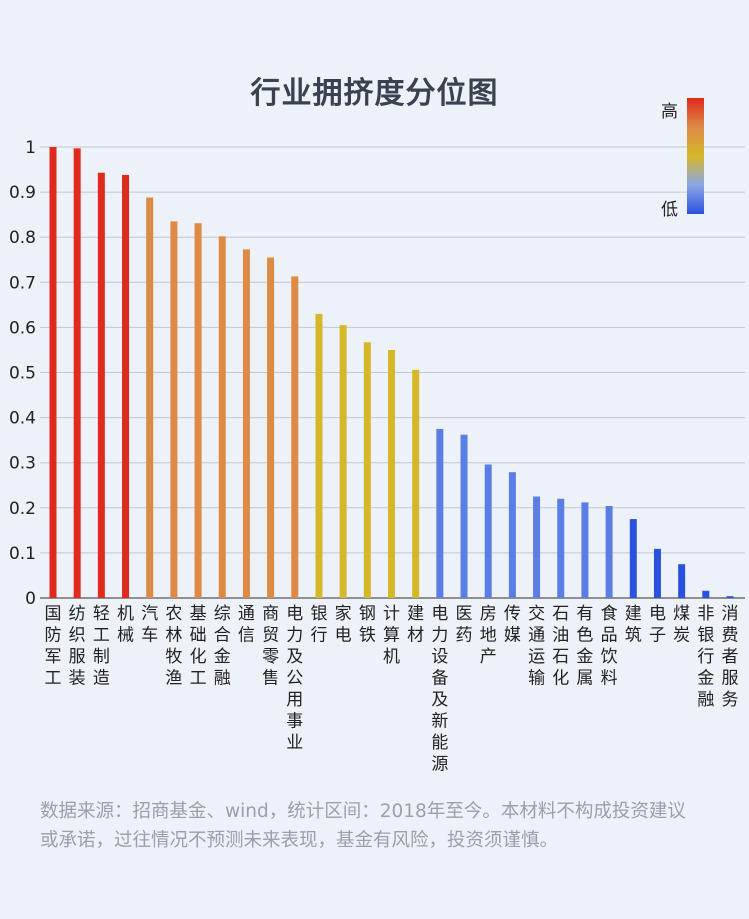  Describe the element at coordinates (464, 625) in the screenshot. I see `x-tick-label: 医药` at that location.